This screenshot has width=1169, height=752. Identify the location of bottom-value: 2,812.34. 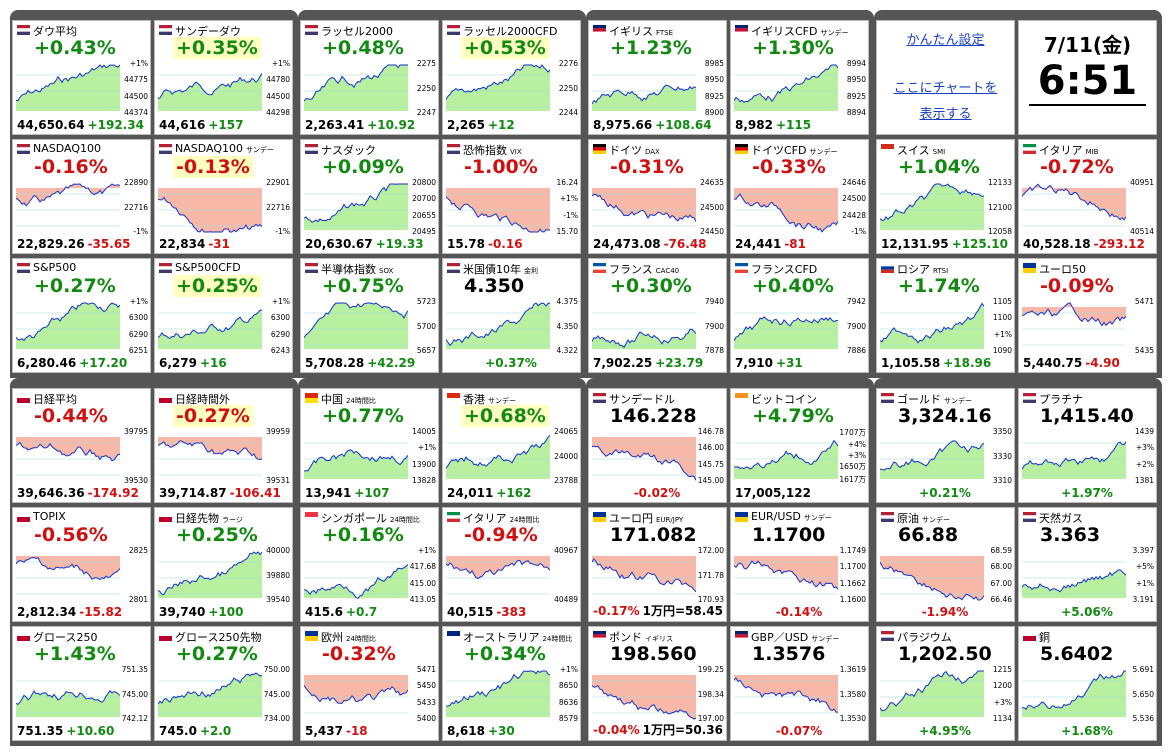
(47, 612).